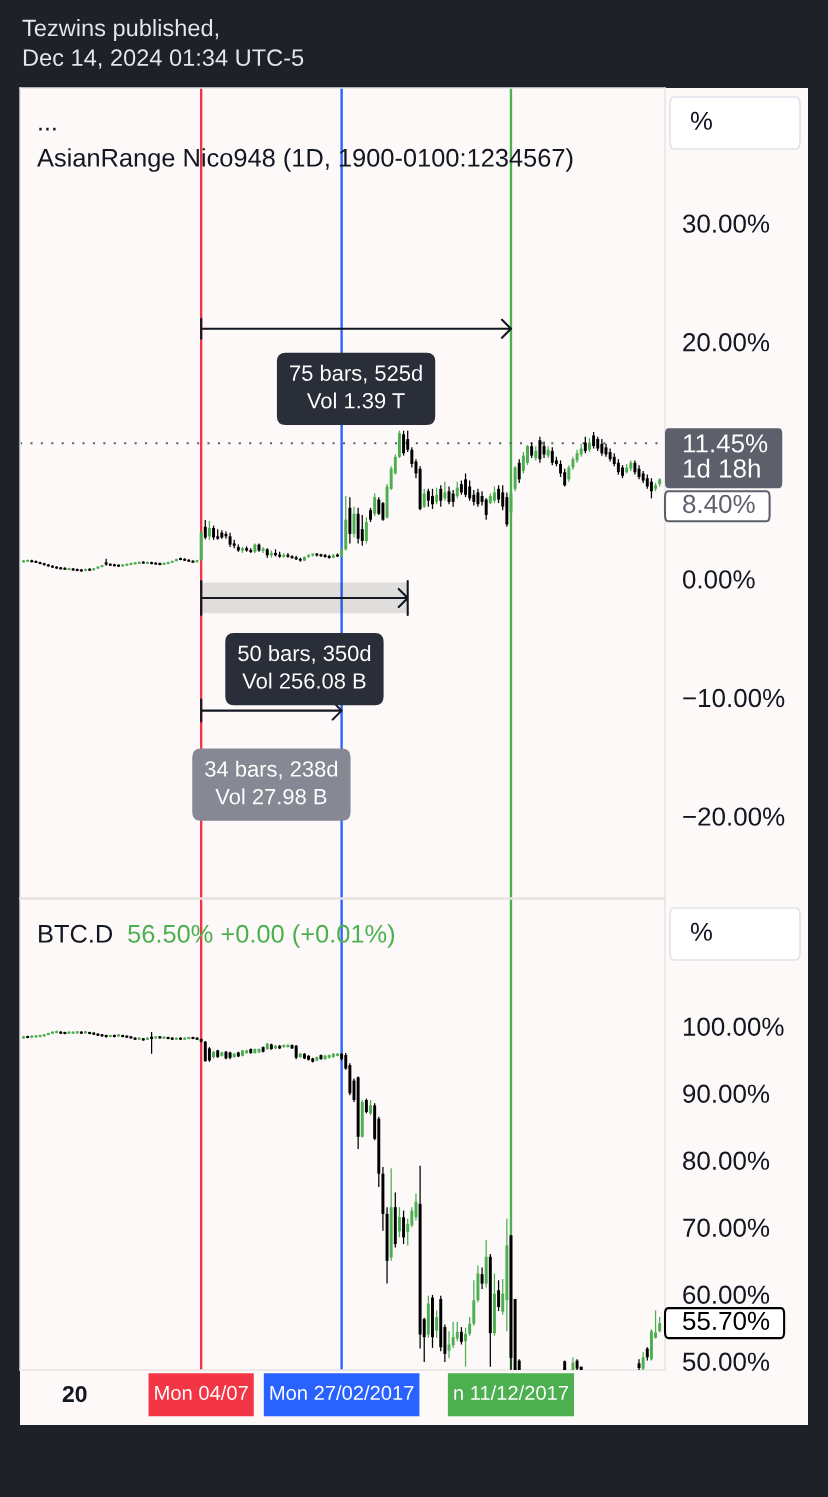 The width and height of the screenshot is (828, 1497). Describe the element at coordinates (726, 1160) in the screenshot. I see `y-tick-label: 80.00%` at that location.